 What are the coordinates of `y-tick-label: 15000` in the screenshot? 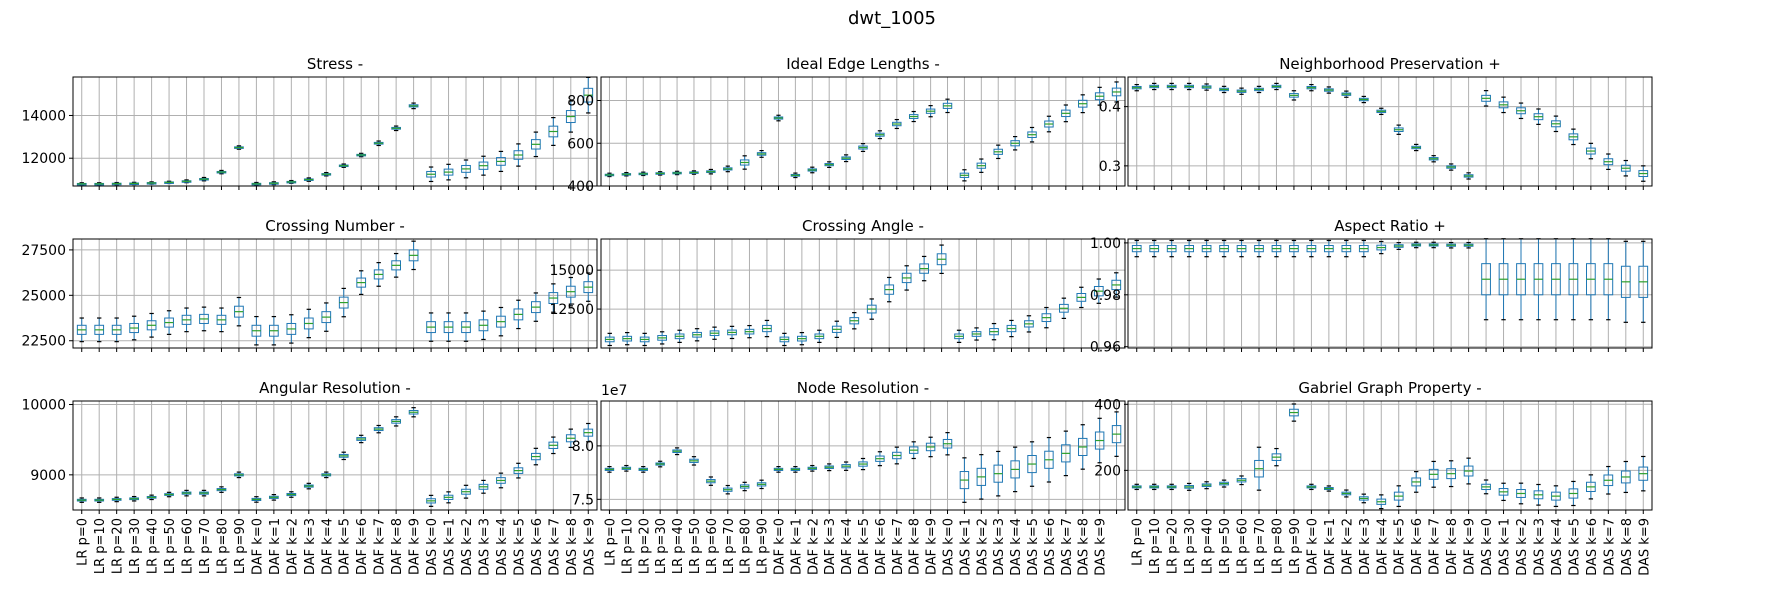 It's located at (571, 271).